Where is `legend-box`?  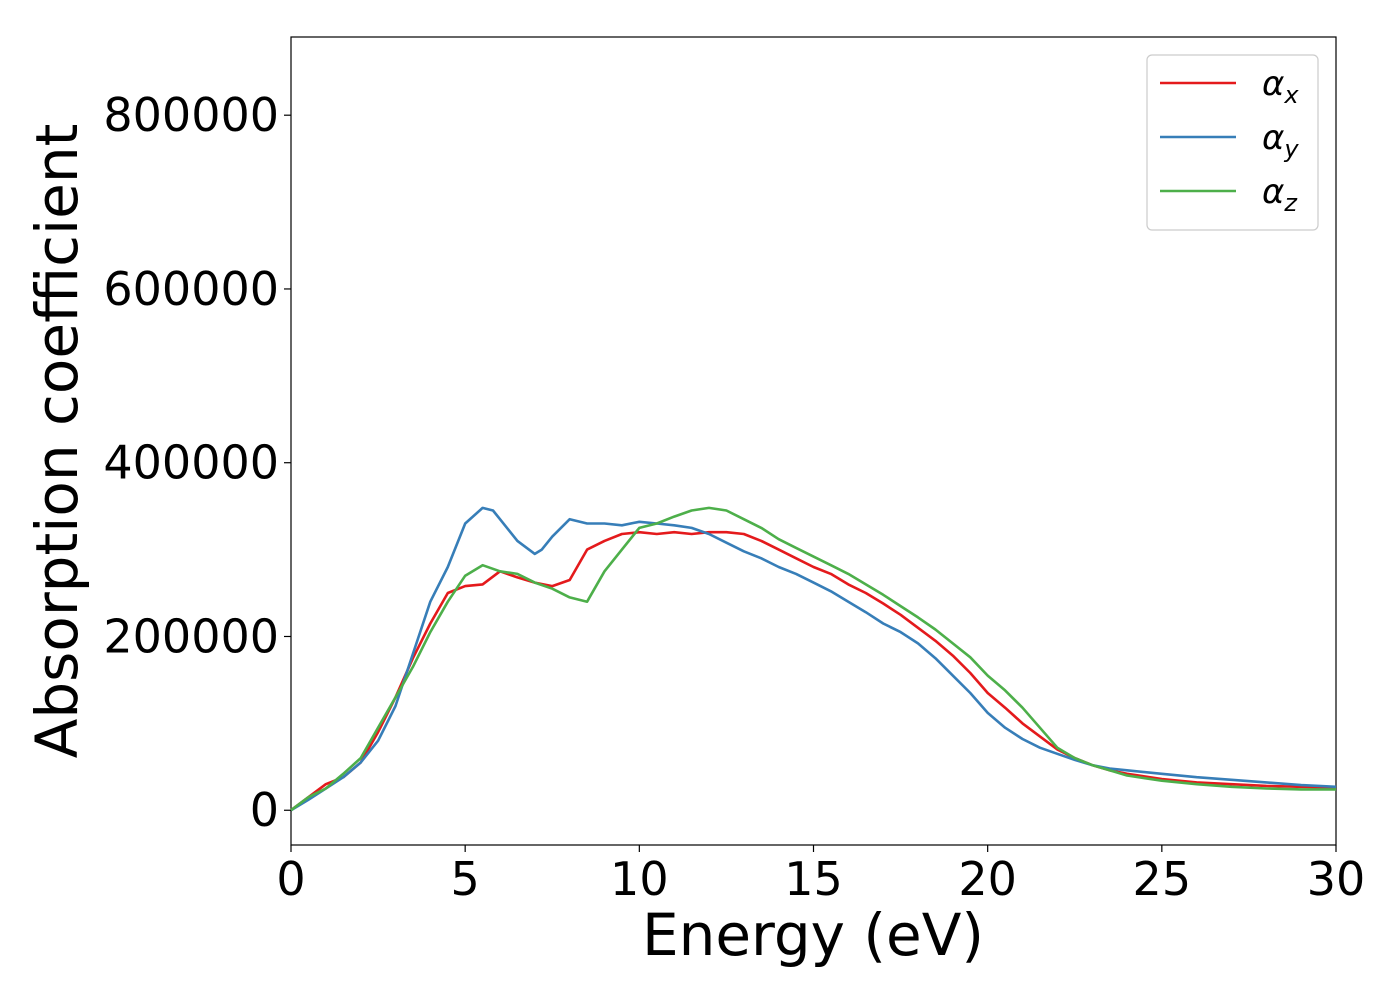
legend-box is located at coordinates (1232, 142).